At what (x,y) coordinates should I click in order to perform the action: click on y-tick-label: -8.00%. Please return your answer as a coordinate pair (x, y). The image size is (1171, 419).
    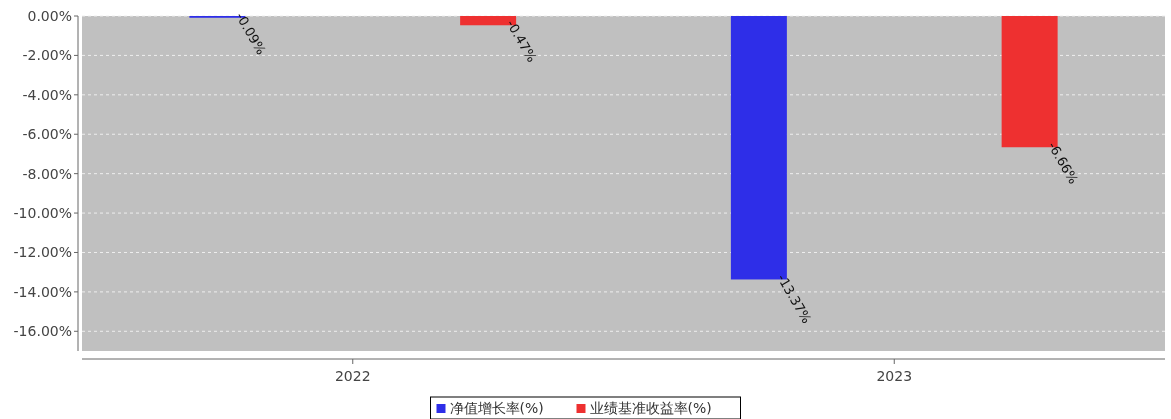
    Looking at the image, I should click on (47, 173).